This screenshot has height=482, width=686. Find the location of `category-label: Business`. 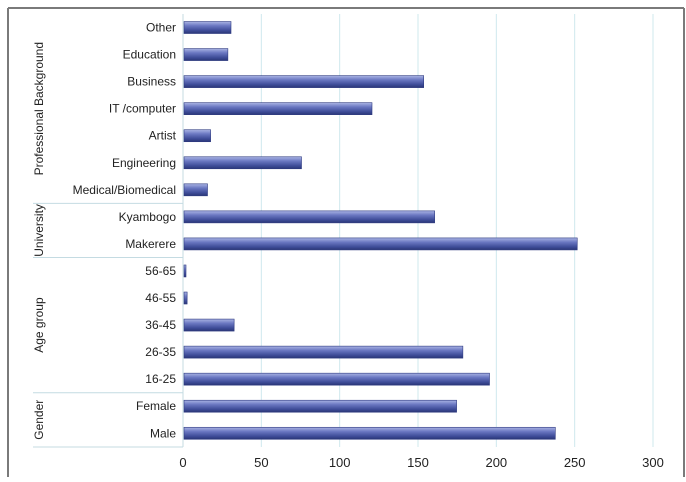

category-label: Business is located at coordinates (151, 82).